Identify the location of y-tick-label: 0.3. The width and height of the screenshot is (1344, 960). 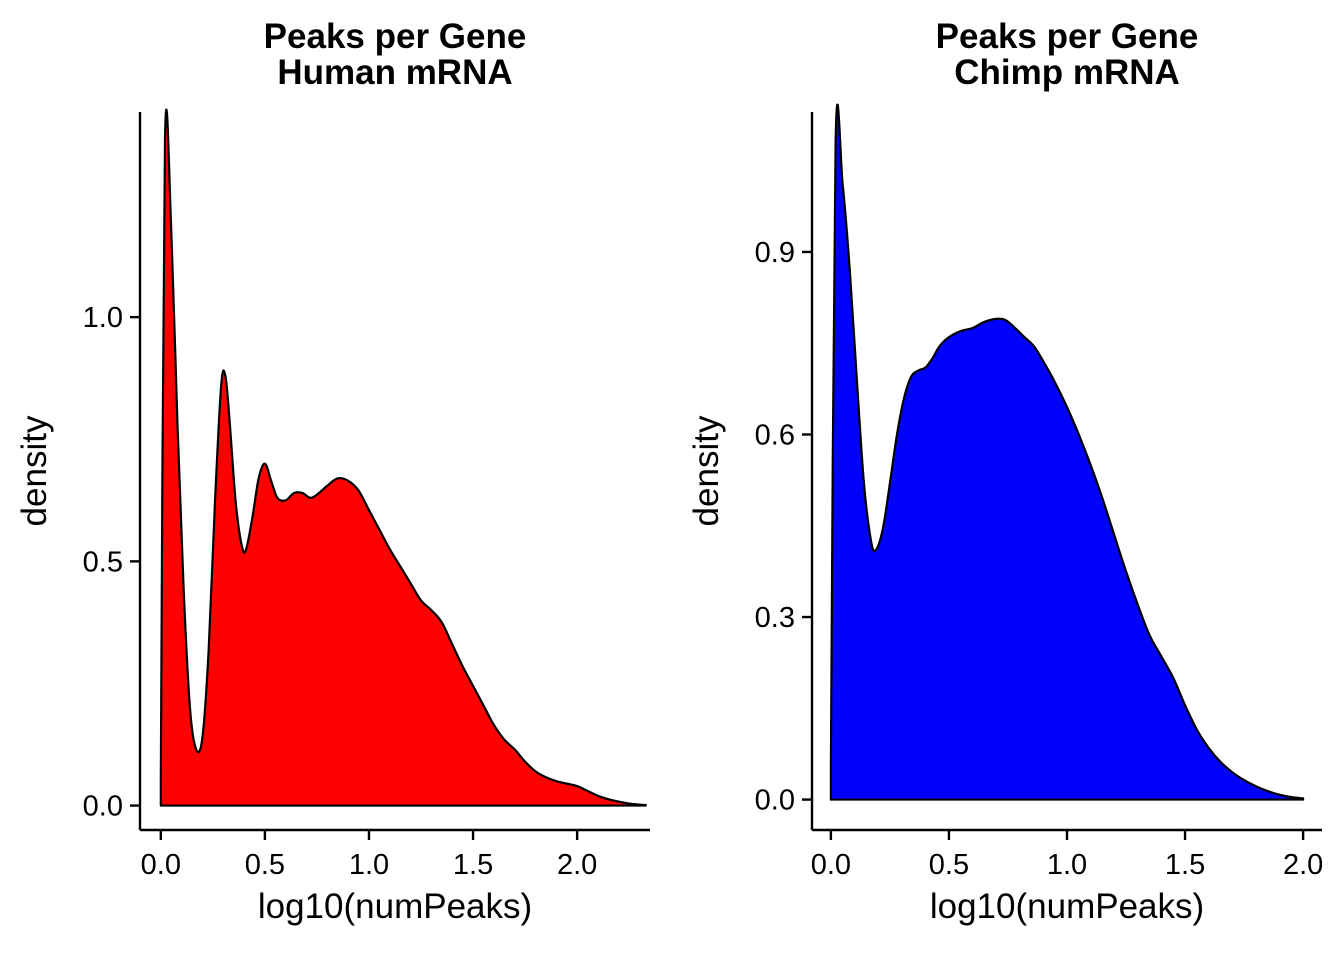
(775, 618).